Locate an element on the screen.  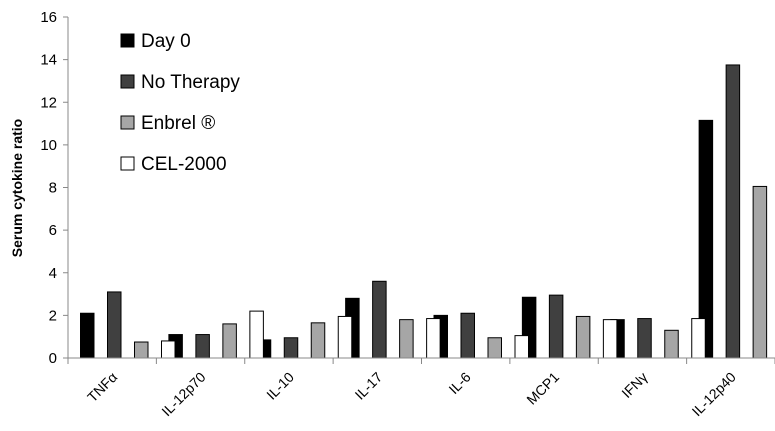
bar-TNFα-No Therapy is located at coordinates (114, 325).